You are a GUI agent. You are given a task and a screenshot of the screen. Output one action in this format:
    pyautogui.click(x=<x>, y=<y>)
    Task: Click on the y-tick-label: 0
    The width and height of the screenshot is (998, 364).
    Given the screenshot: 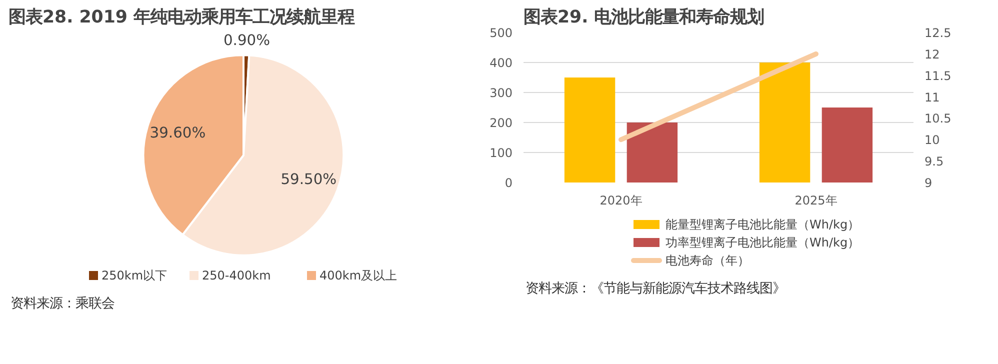 What is the action you would take?
    pyautogui.click(x=508, y=183)
    